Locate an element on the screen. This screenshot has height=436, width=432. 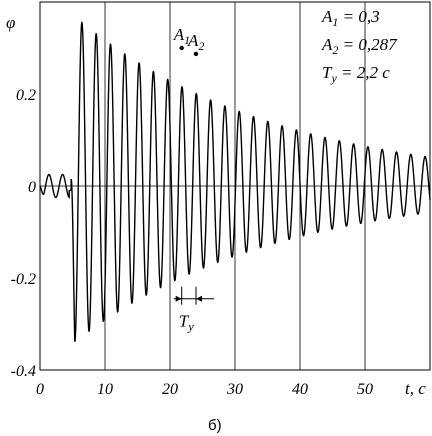
y-axis-label: φ is located at coordinates (10, 22).